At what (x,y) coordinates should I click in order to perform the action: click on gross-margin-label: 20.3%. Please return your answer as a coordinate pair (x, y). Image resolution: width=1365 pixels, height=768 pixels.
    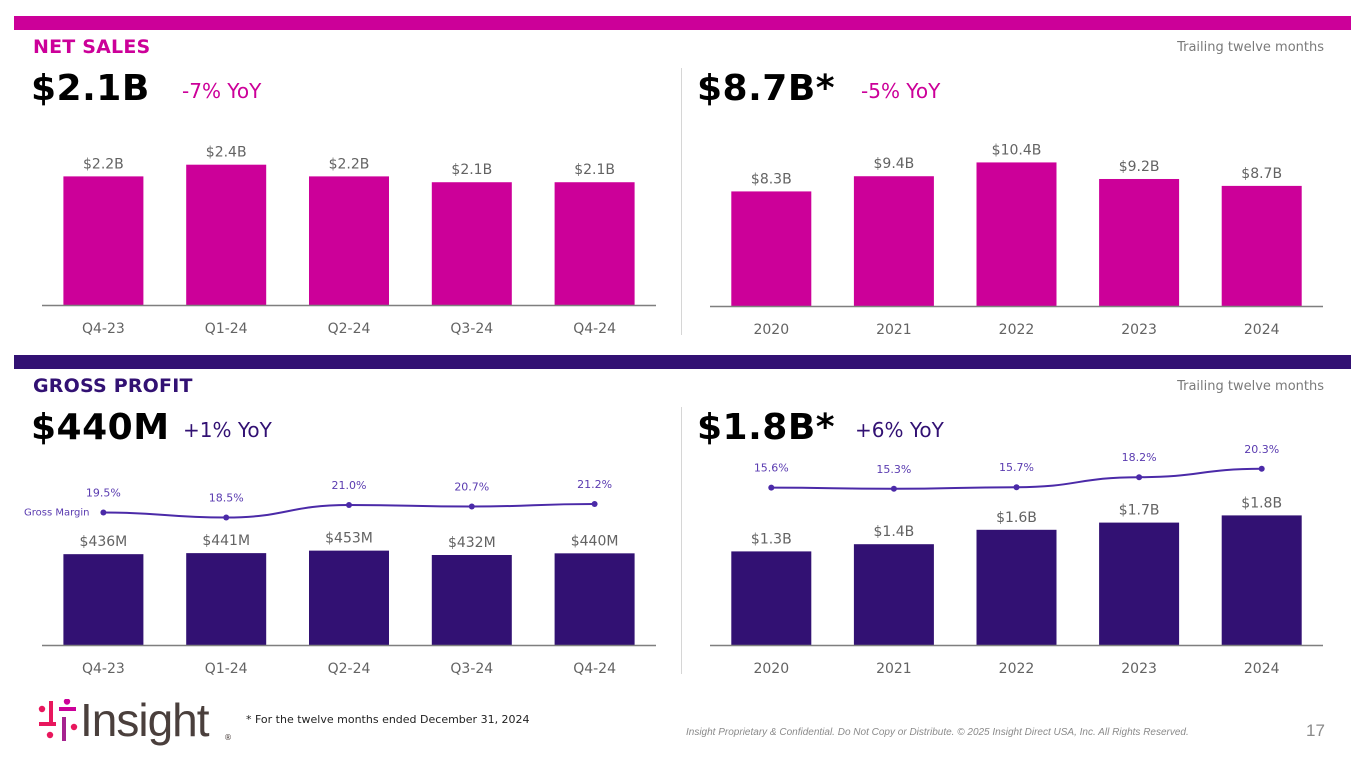
    Looking at the image, I should click on (1261, 449).